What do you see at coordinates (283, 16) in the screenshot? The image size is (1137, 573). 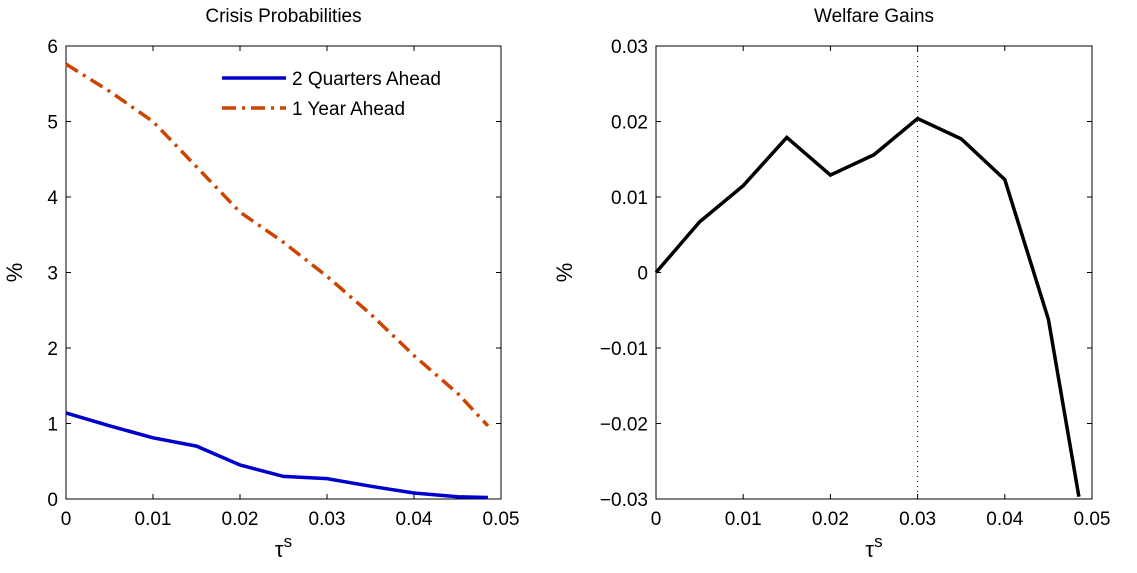 I see `chart-title: Crisis Probabilities` at bounding box center [283, 16].